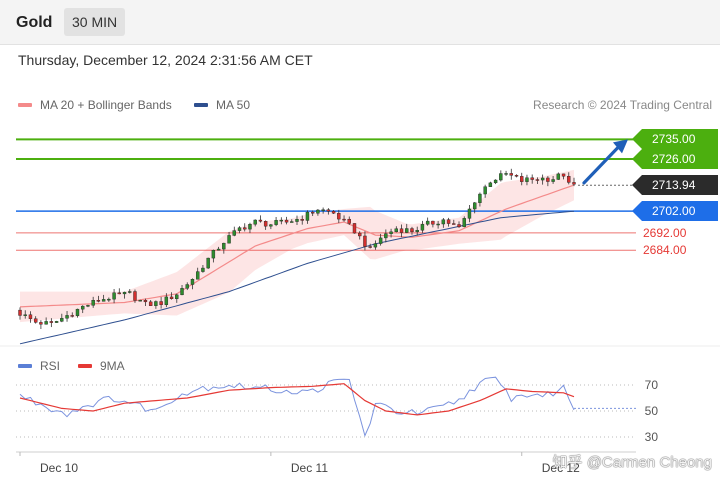  I want to click on price-tag-2726-00: 2726.00, so click(675, 158).